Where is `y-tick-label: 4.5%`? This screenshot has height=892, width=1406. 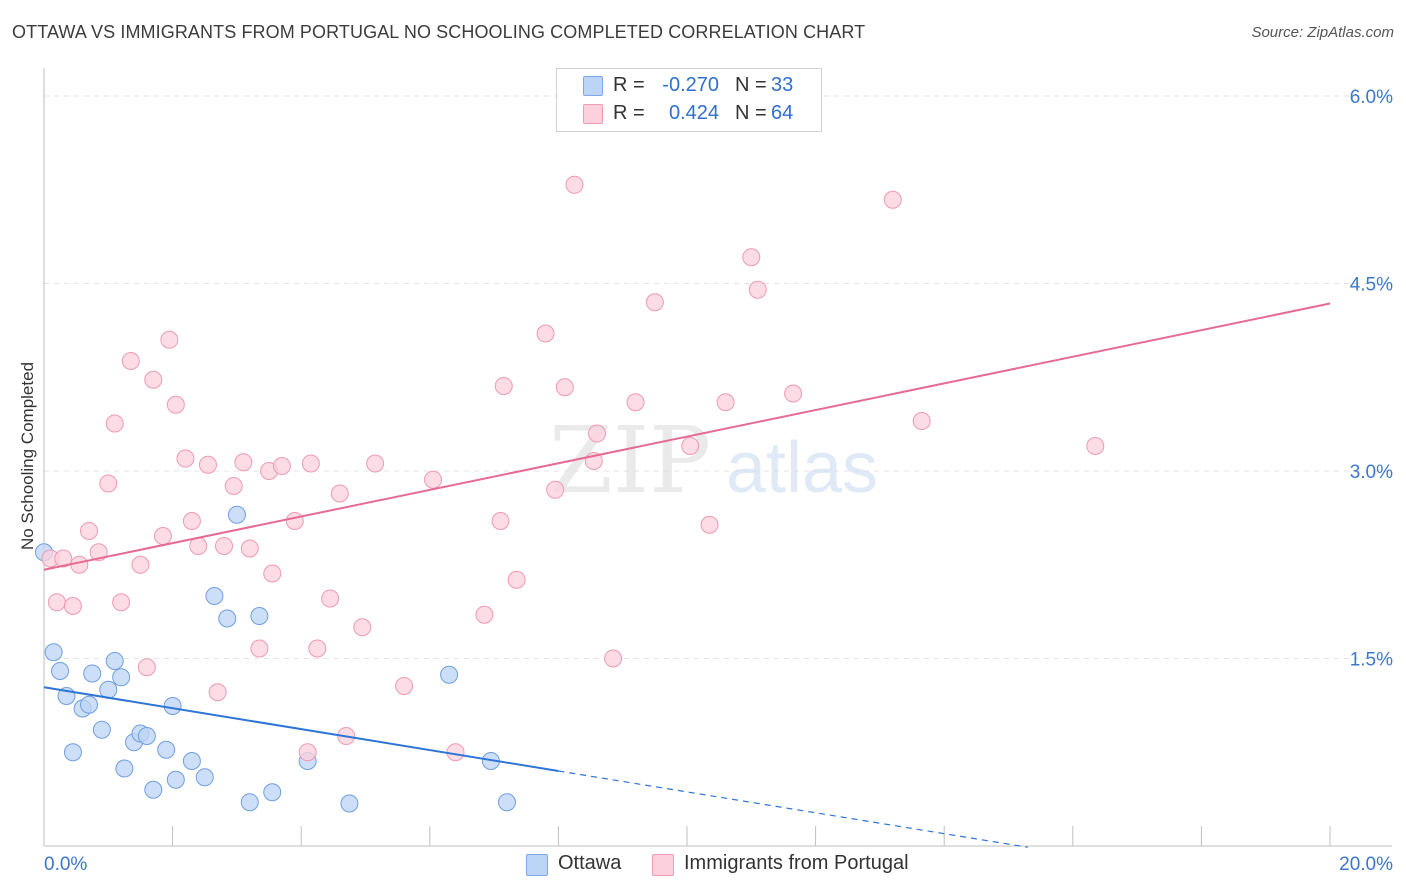 y-tick-label: 4.5% is located at coordinates (1371, 285).